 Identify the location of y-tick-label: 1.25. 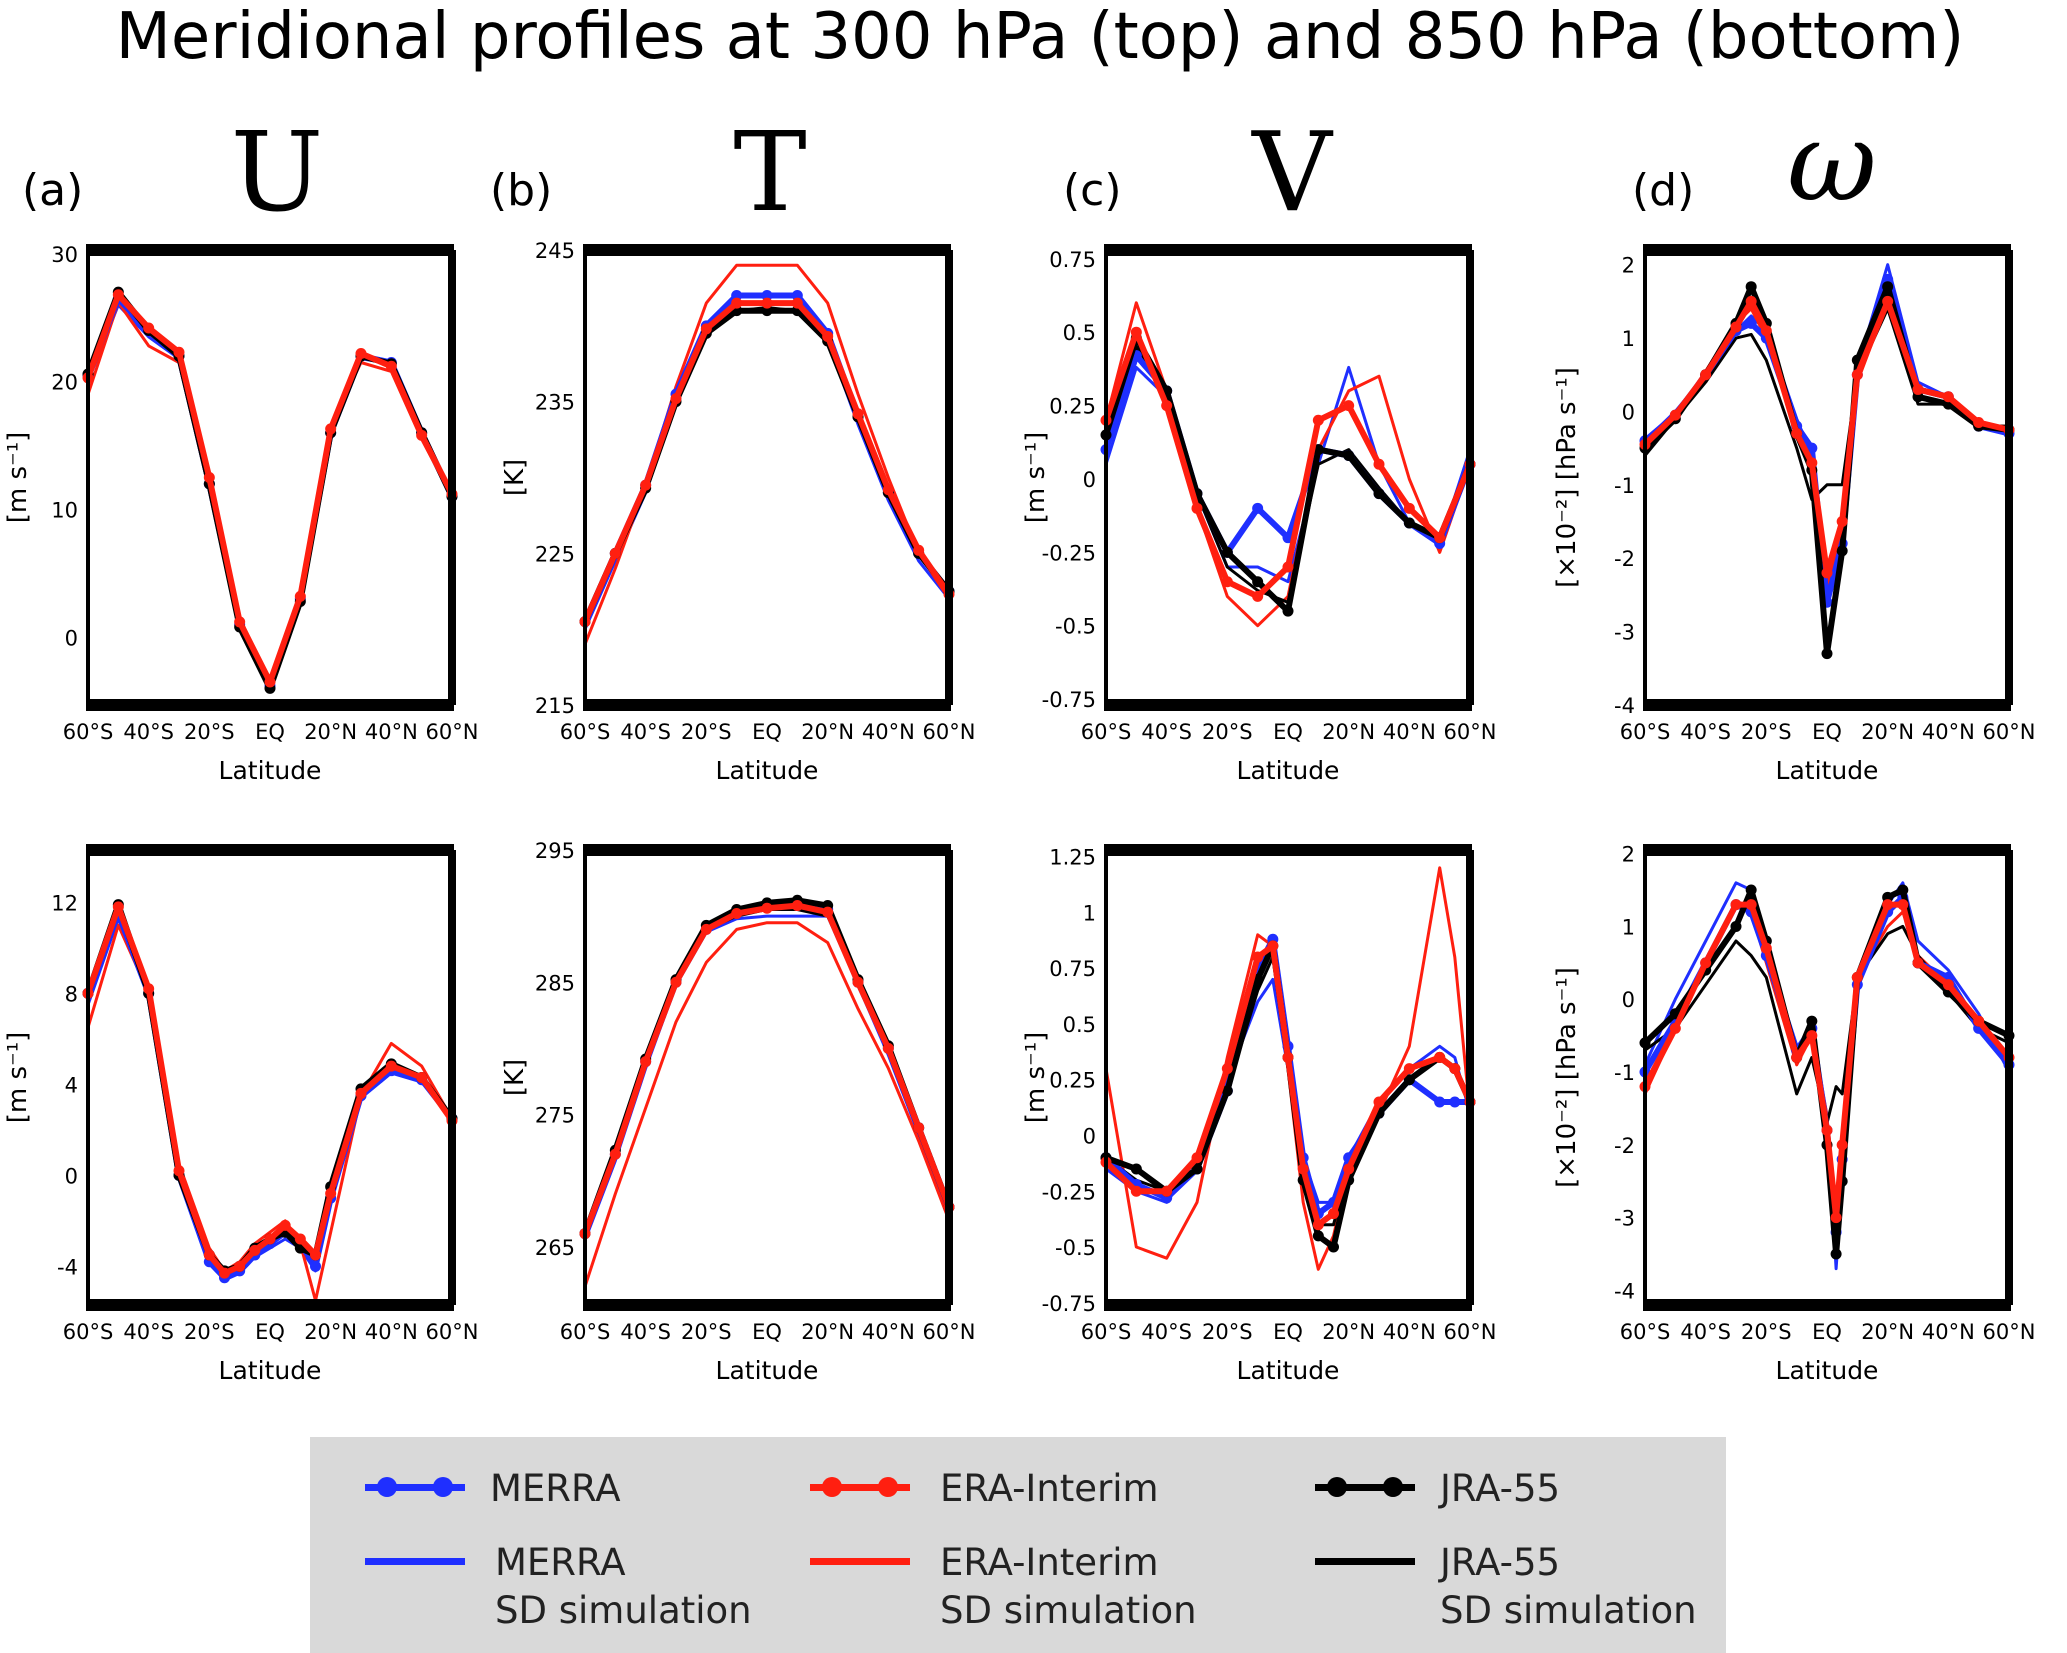
(1072, 858).